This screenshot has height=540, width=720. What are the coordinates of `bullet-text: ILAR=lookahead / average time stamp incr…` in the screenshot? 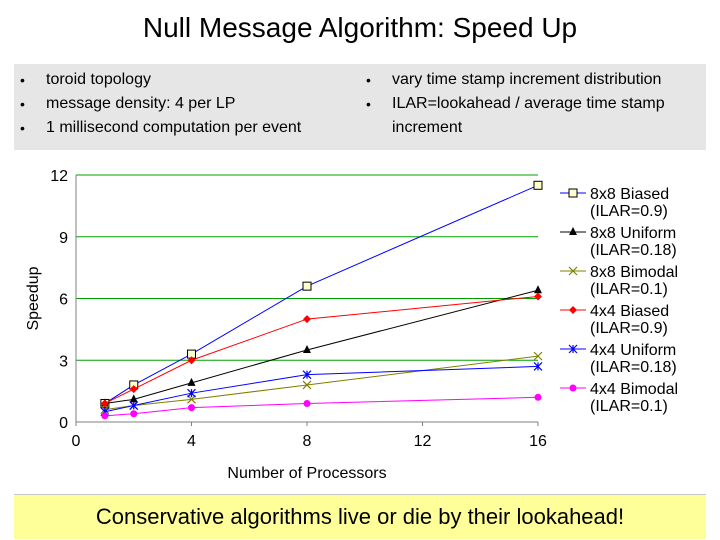 It's located at (528, 115).